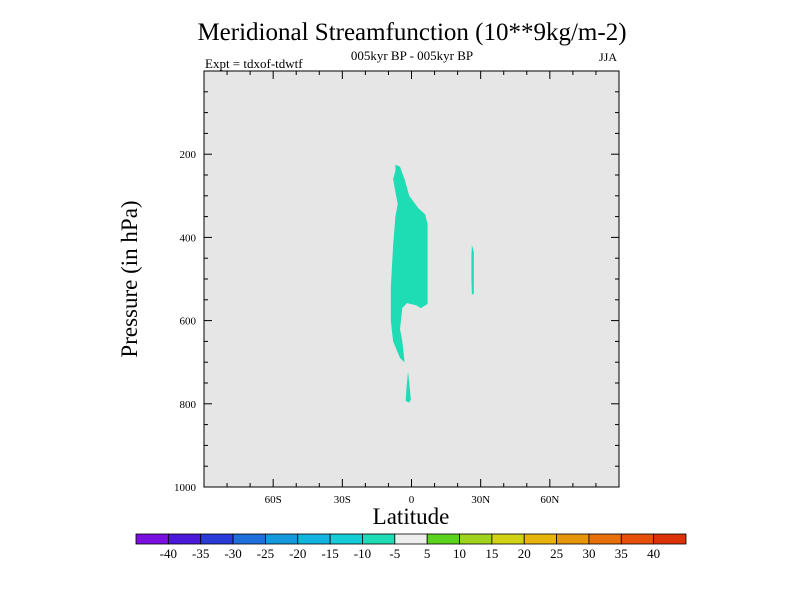  I want to click on y-axis-label: Pressure (in hPa), so click(129, 278).